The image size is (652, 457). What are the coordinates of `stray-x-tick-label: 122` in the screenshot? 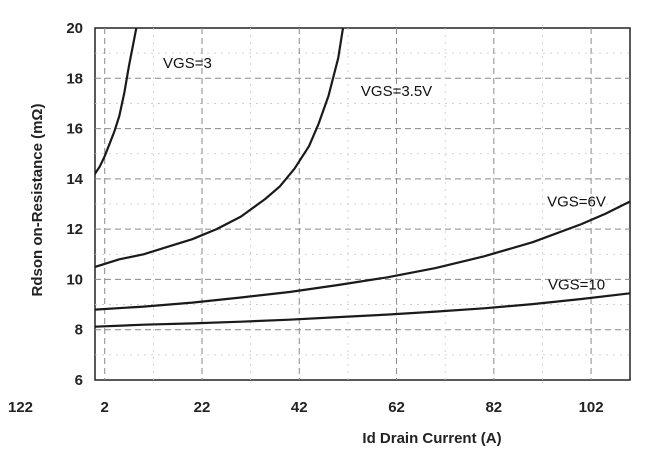 It's located at (20, 407).